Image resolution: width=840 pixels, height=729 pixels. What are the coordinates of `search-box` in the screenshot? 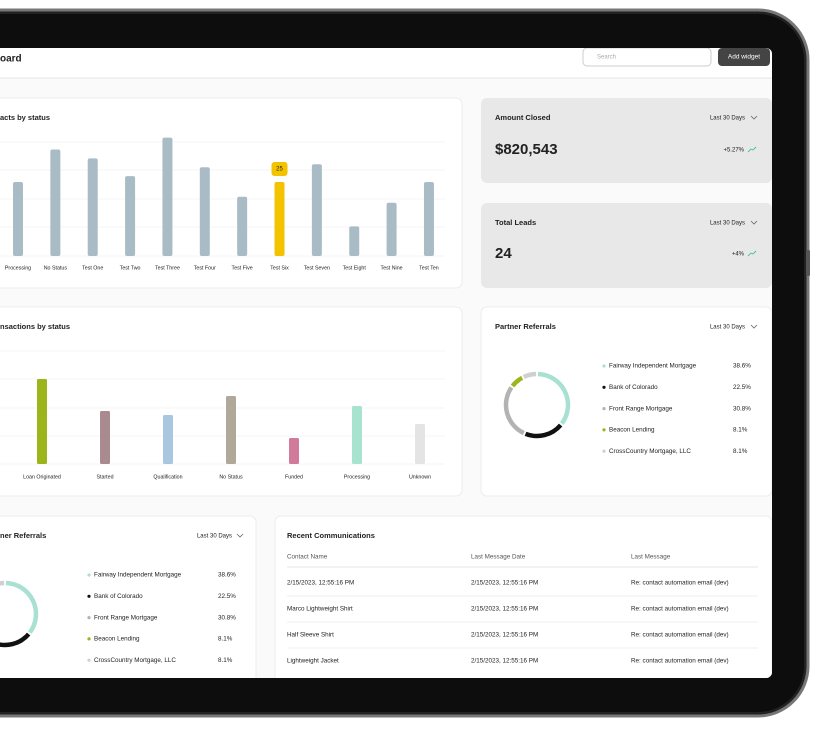 It's located at (647, 57).